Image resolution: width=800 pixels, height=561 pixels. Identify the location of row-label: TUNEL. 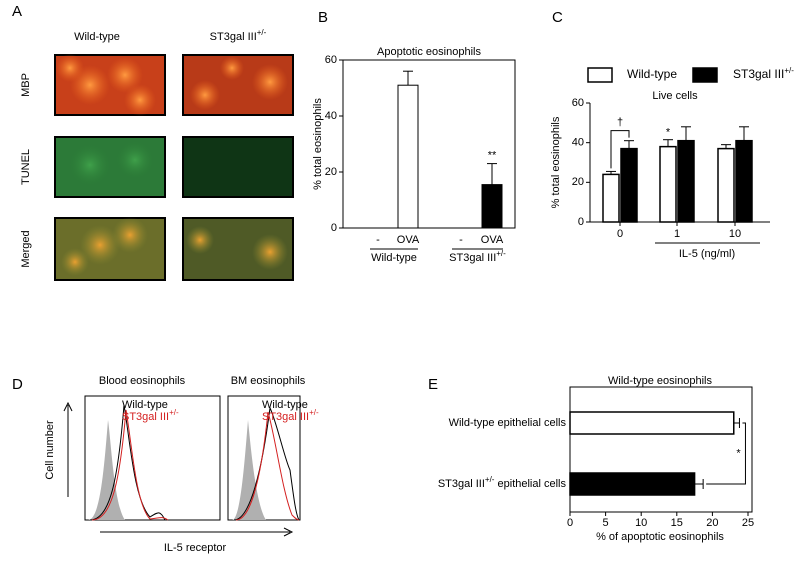
(26, 167).